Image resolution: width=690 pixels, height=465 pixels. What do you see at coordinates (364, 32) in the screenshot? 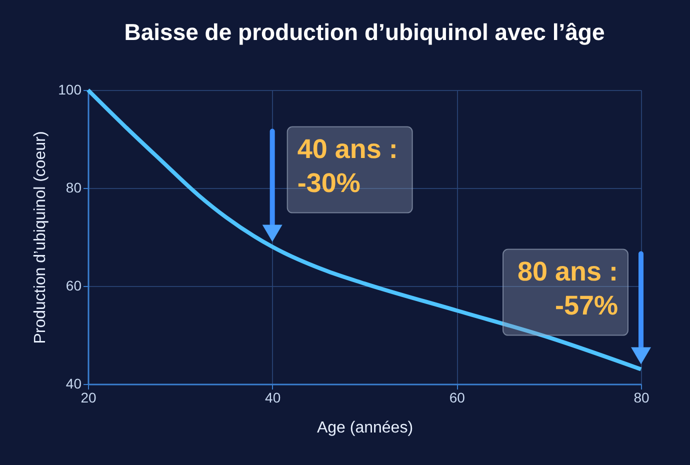
I see `chart-title: Baisse de production d’ubiquinol avec l’âge` at bounding box center [364, 32].